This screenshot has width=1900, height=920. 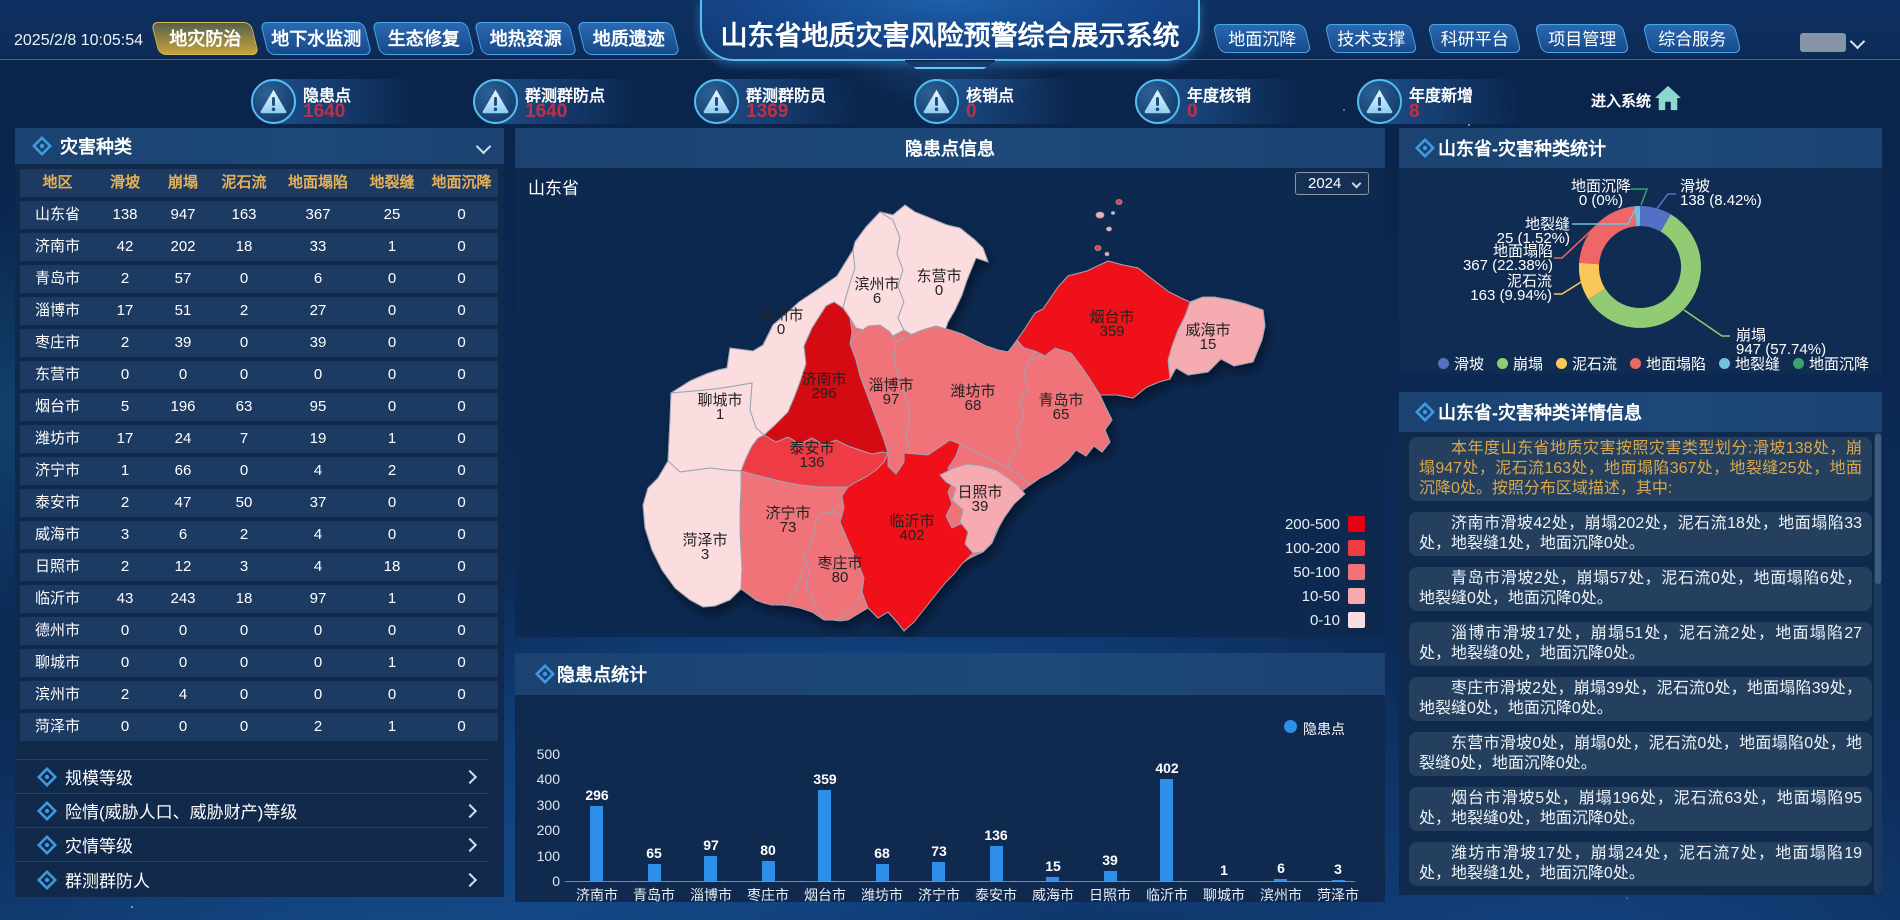 I want to click on svg-text: 聊城市, so click(x=719, y=400).